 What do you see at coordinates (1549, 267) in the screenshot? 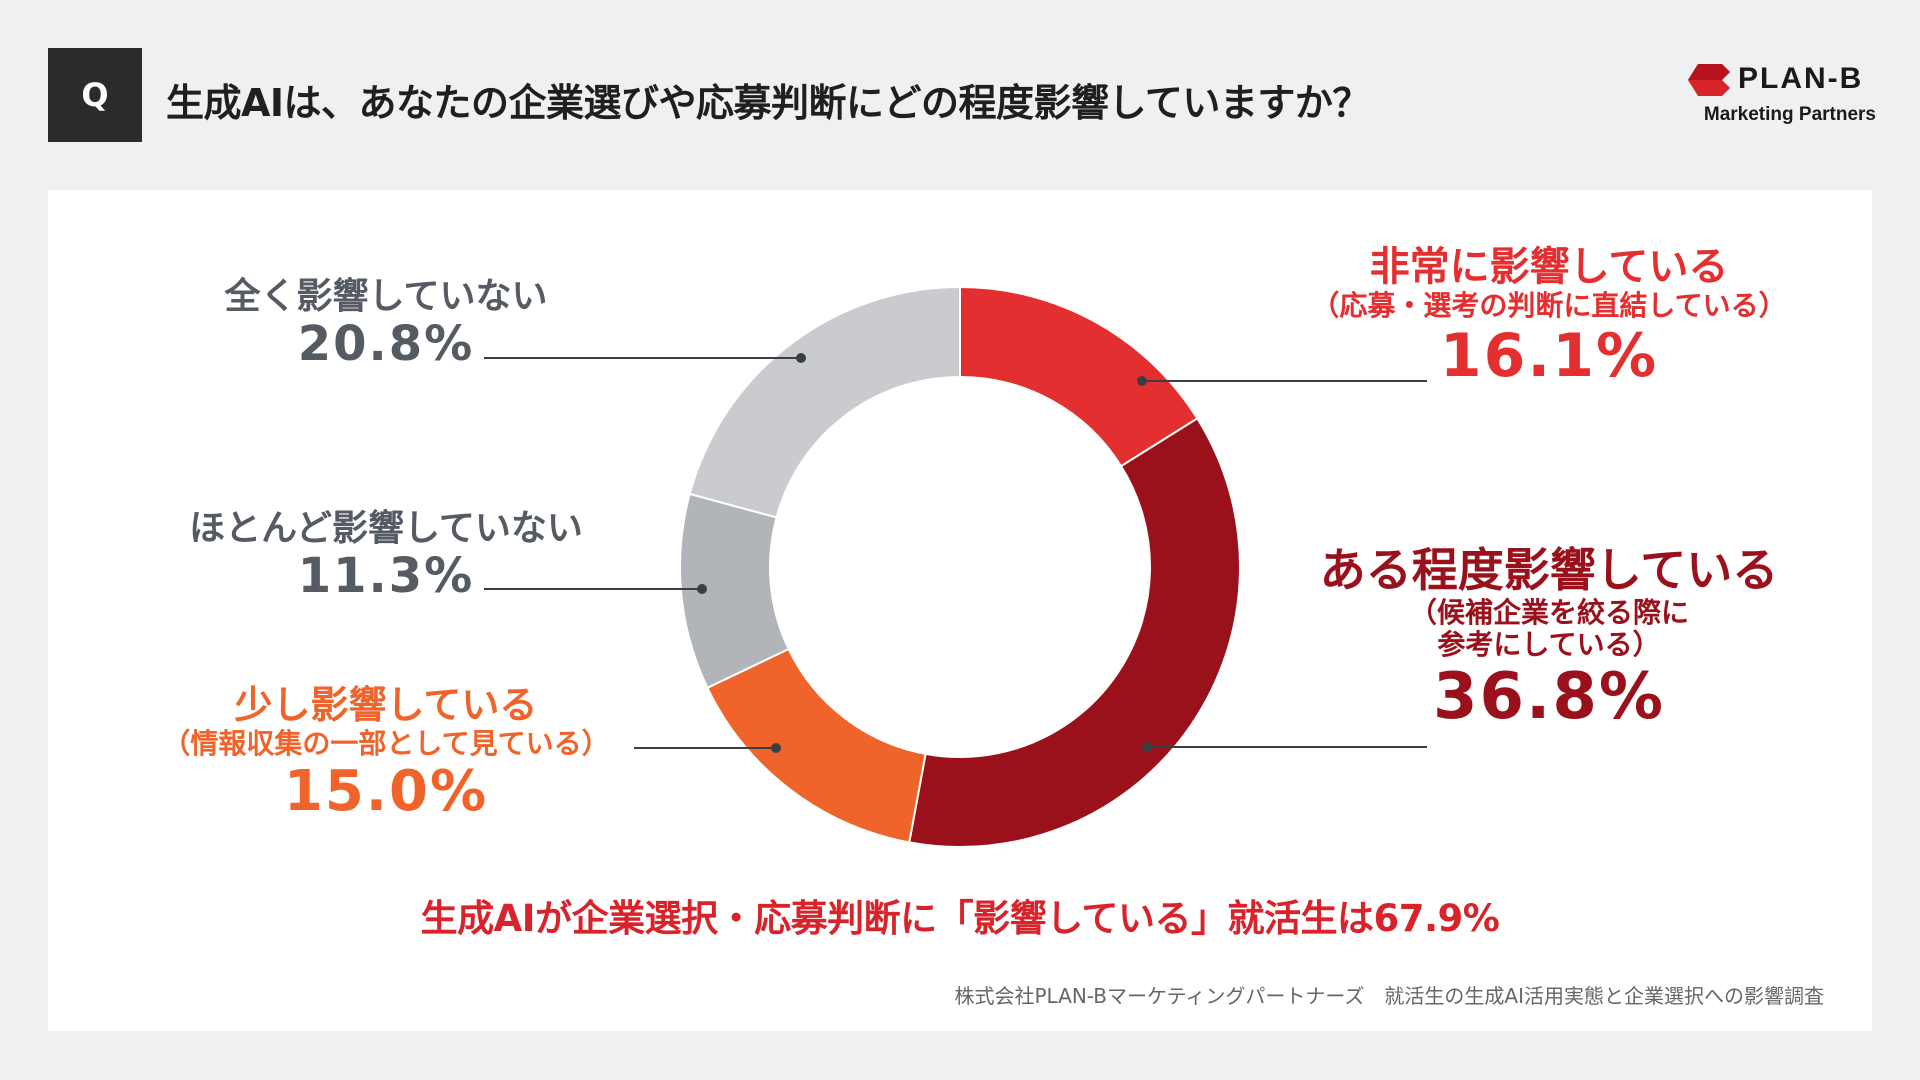
I see `label-title: 非常に影響している` at bounding box center [1549, 267].